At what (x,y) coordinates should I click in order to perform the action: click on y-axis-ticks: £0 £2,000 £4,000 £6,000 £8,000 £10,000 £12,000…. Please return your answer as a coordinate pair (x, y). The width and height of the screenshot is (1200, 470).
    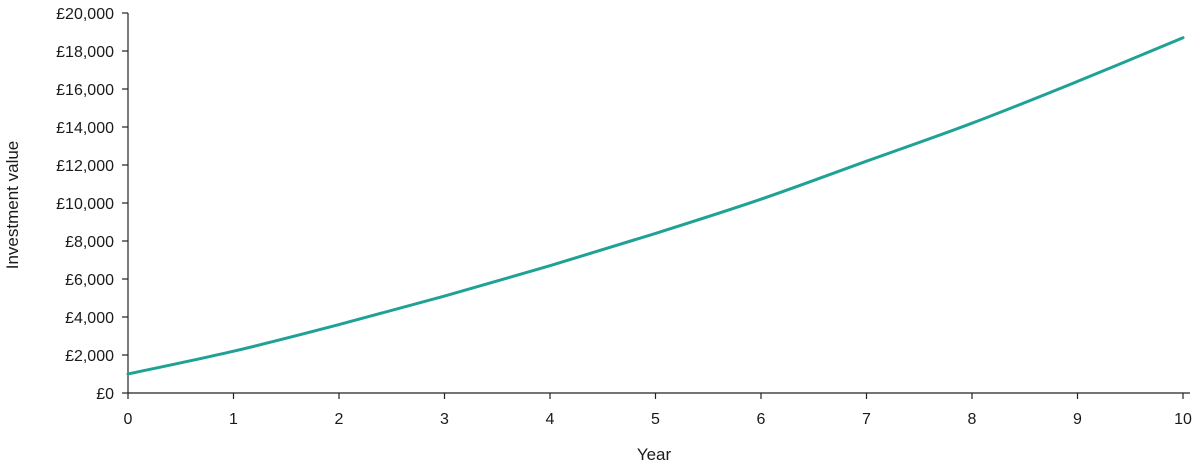
    Looking at the image, I should click on (92, 204).